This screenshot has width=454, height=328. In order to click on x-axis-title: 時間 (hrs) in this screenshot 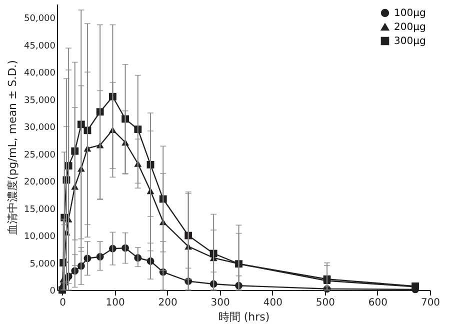, I will do `click(244, 317)`.